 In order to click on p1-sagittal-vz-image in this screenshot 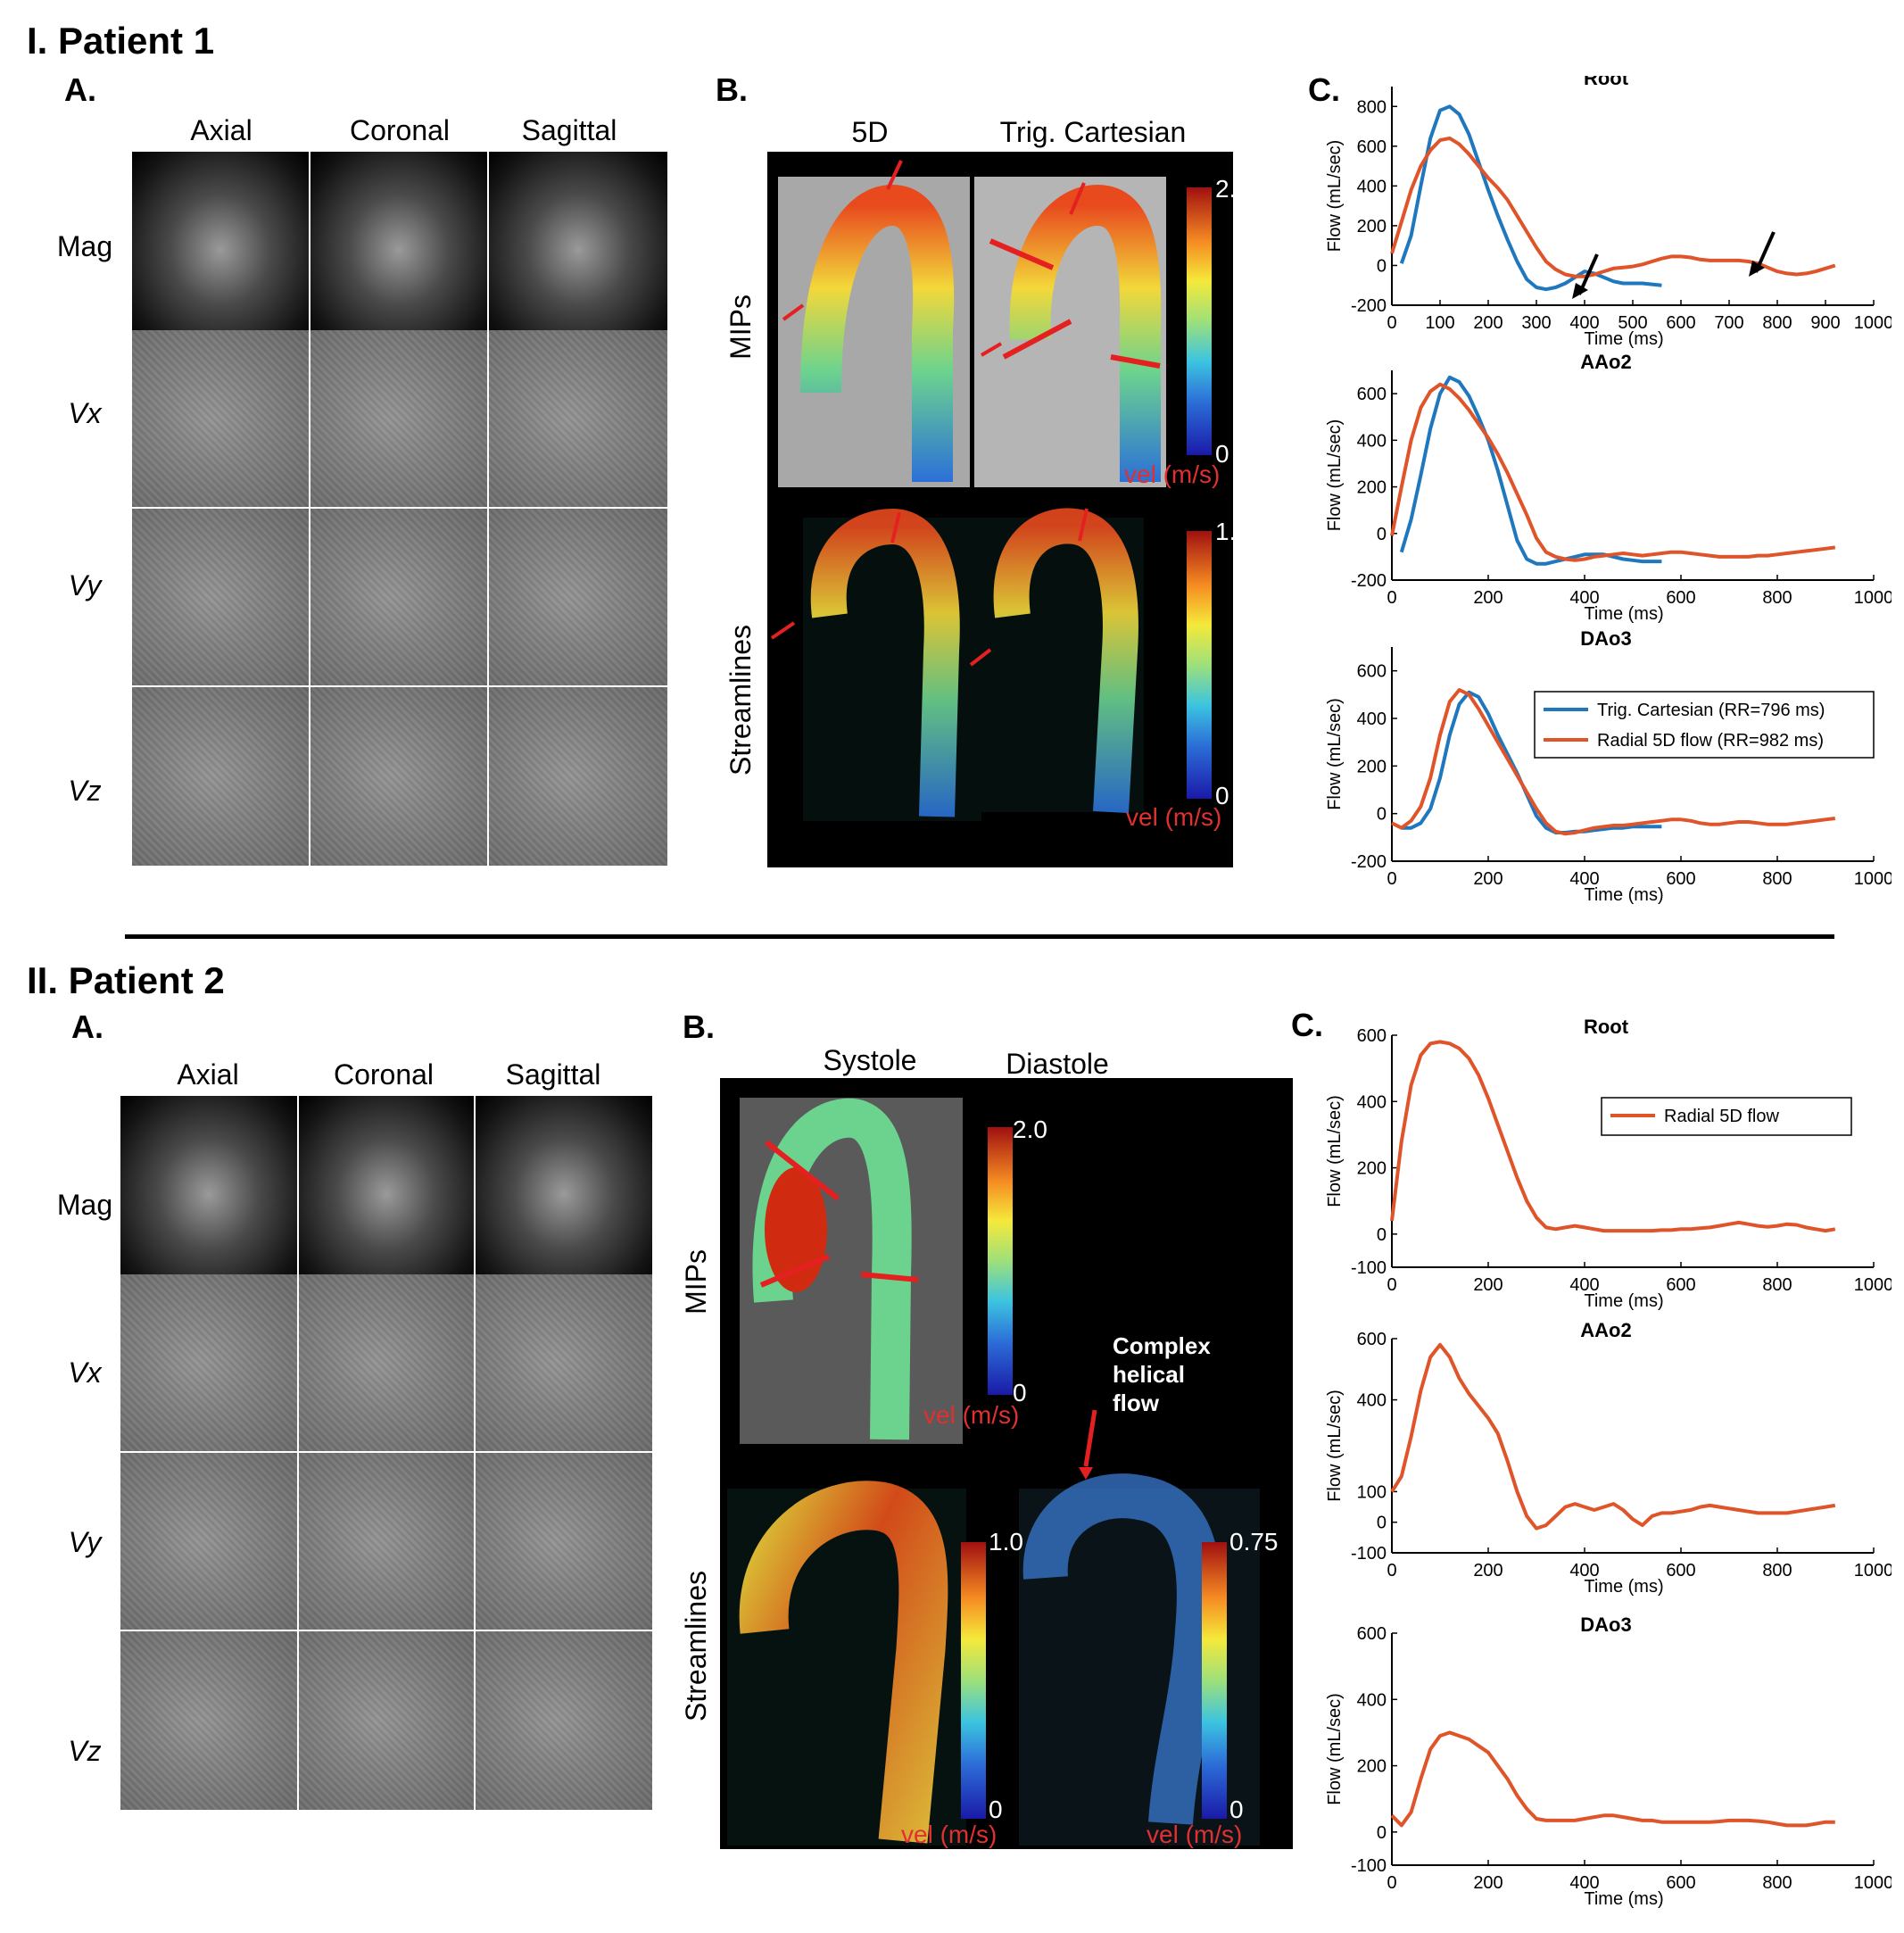, I will do `click(578, 777)`.